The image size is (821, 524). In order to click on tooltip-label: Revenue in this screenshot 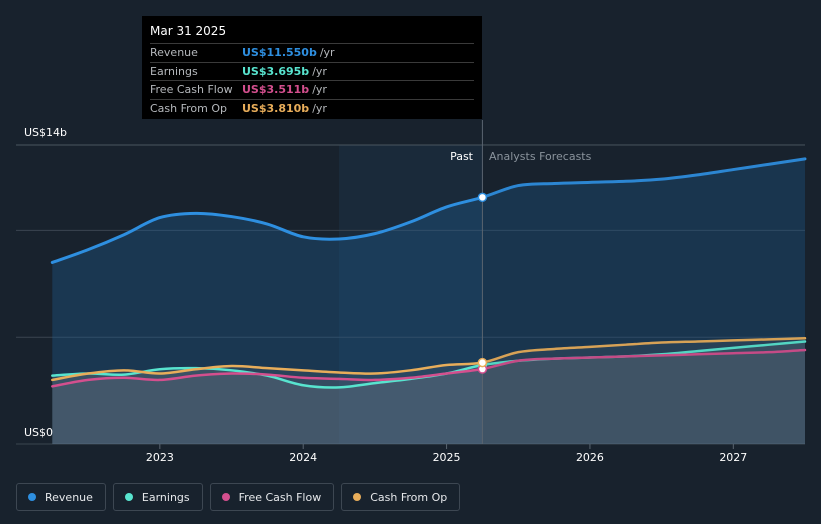, I will do `click(174, 53)`.